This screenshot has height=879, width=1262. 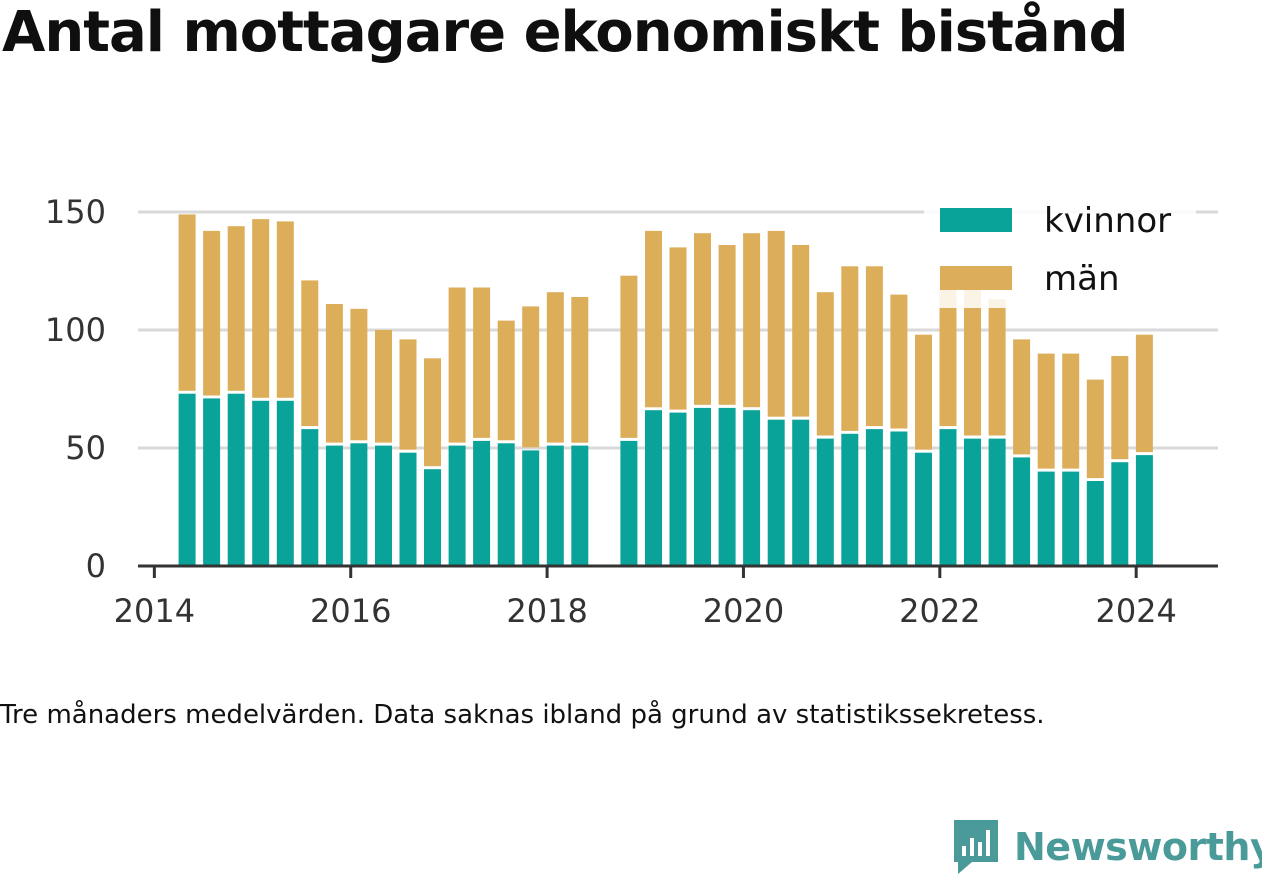 I want to click on y-tick-label-50: 50, so click(x=85, y=448).